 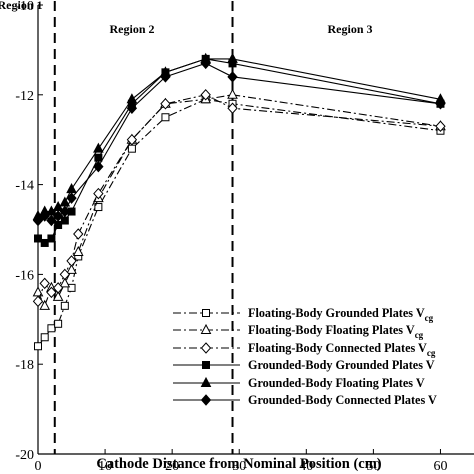 What do you see at coordinates (105, 466) in the screenshot?
I see `x-tick-label: 10` at bounding box center [105, 466].